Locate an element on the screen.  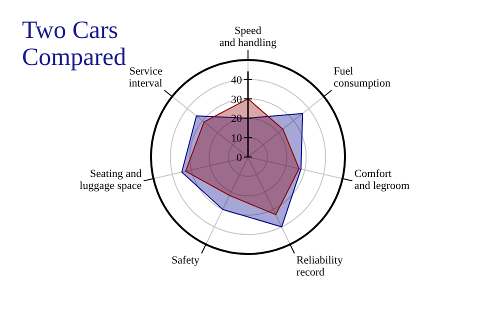
y-tick-label: 10 is located at coordinates (236, 138).